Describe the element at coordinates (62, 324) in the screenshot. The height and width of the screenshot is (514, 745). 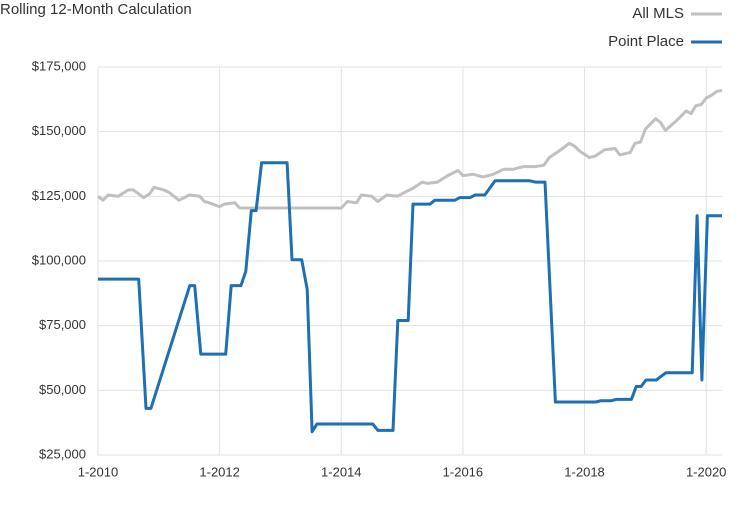
I see `y-tick-label: $75,000` at that location.